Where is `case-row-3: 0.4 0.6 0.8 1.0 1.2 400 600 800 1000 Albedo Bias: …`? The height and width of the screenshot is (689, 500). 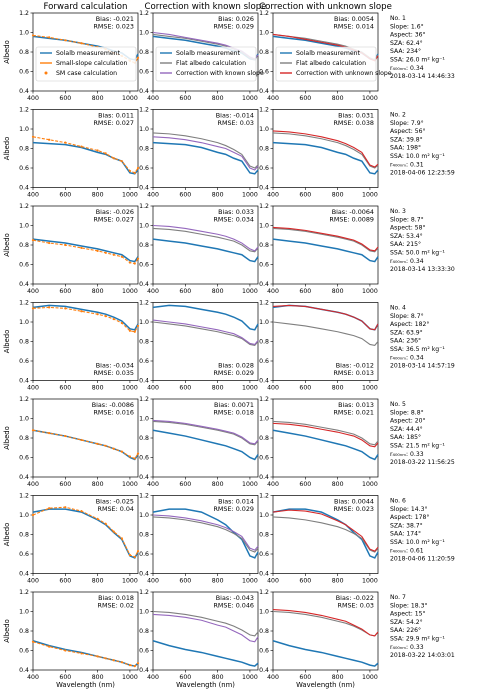 case-row-3: 0.4 0.6 0.8 1.0 1.2 400 600 800 1000 Albedo Bias: … is located at coordinates (229, 249).